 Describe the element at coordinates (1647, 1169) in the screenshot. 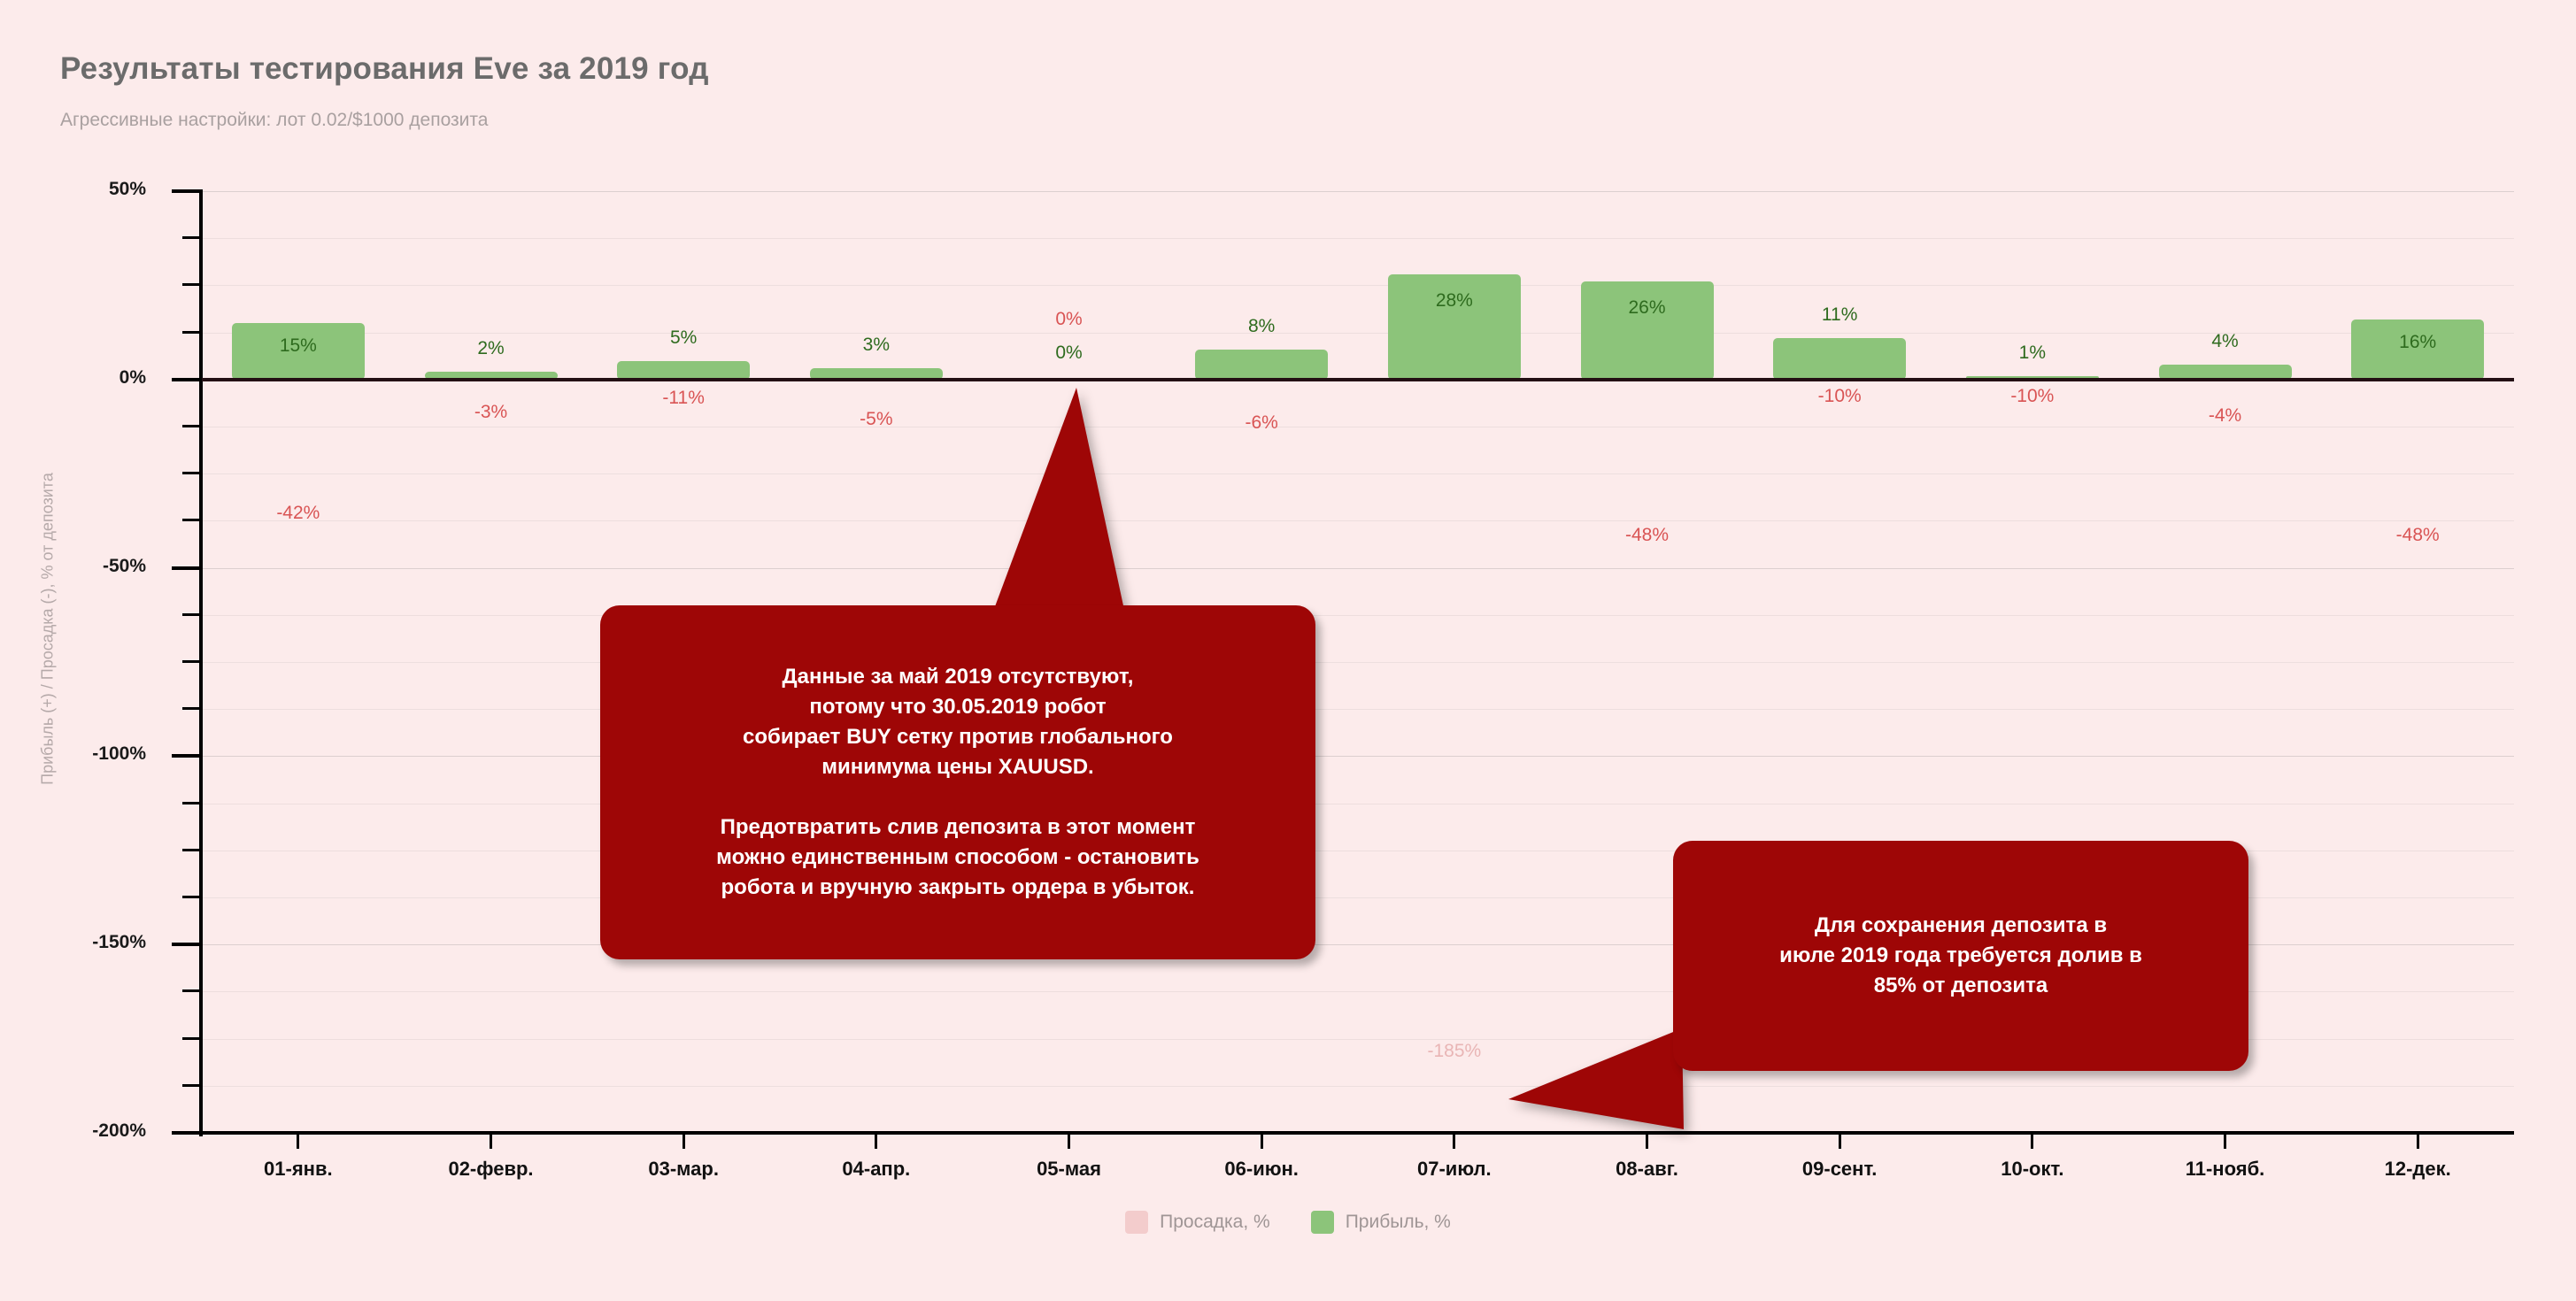

I see `x-axis-tick-label: 08-авг.` at that location.